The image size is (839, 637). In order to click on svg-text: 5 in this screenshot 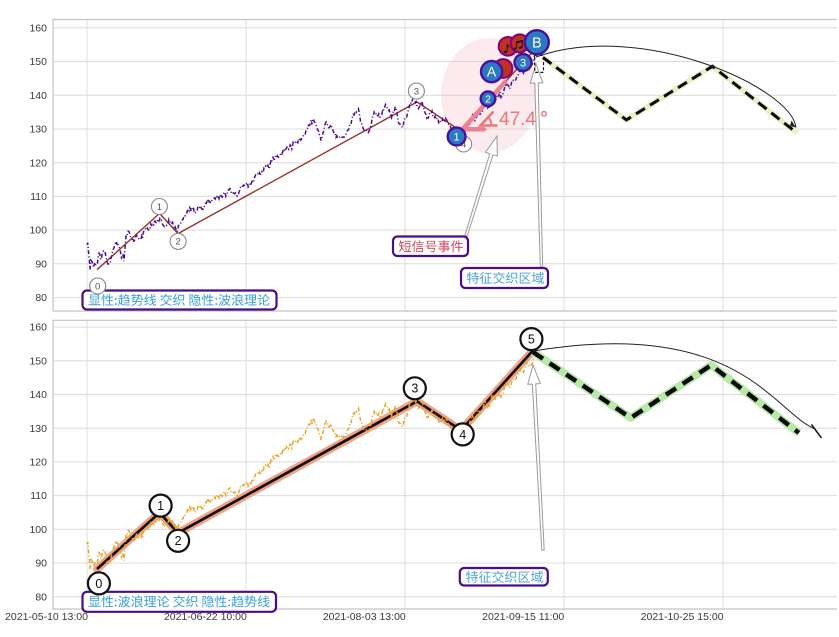, I will do `click(531, 340)`.